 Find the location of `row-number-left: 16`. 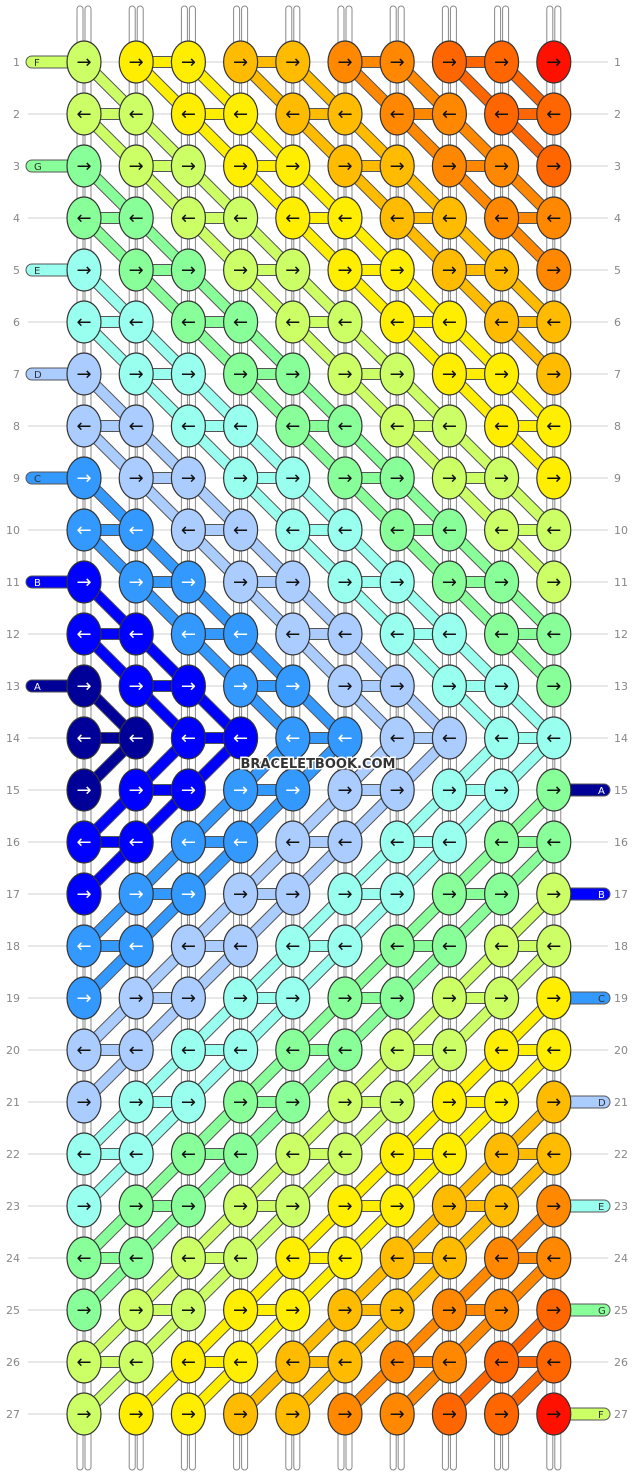

row-number-left: 16 is located at coordinates (13, 842).